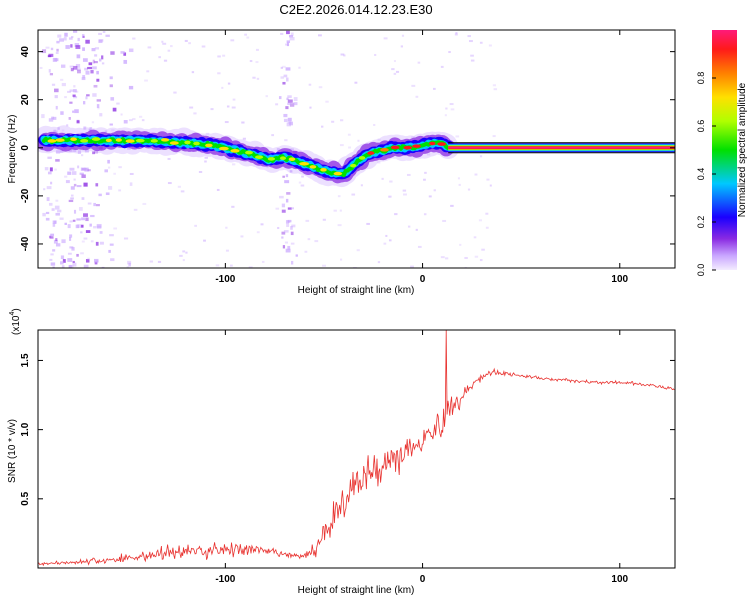  What do you see at coordinates (25, 498) in the screenshot?
I see `snr-y-tick-label: 0.5` at bounding box center [25, 498].